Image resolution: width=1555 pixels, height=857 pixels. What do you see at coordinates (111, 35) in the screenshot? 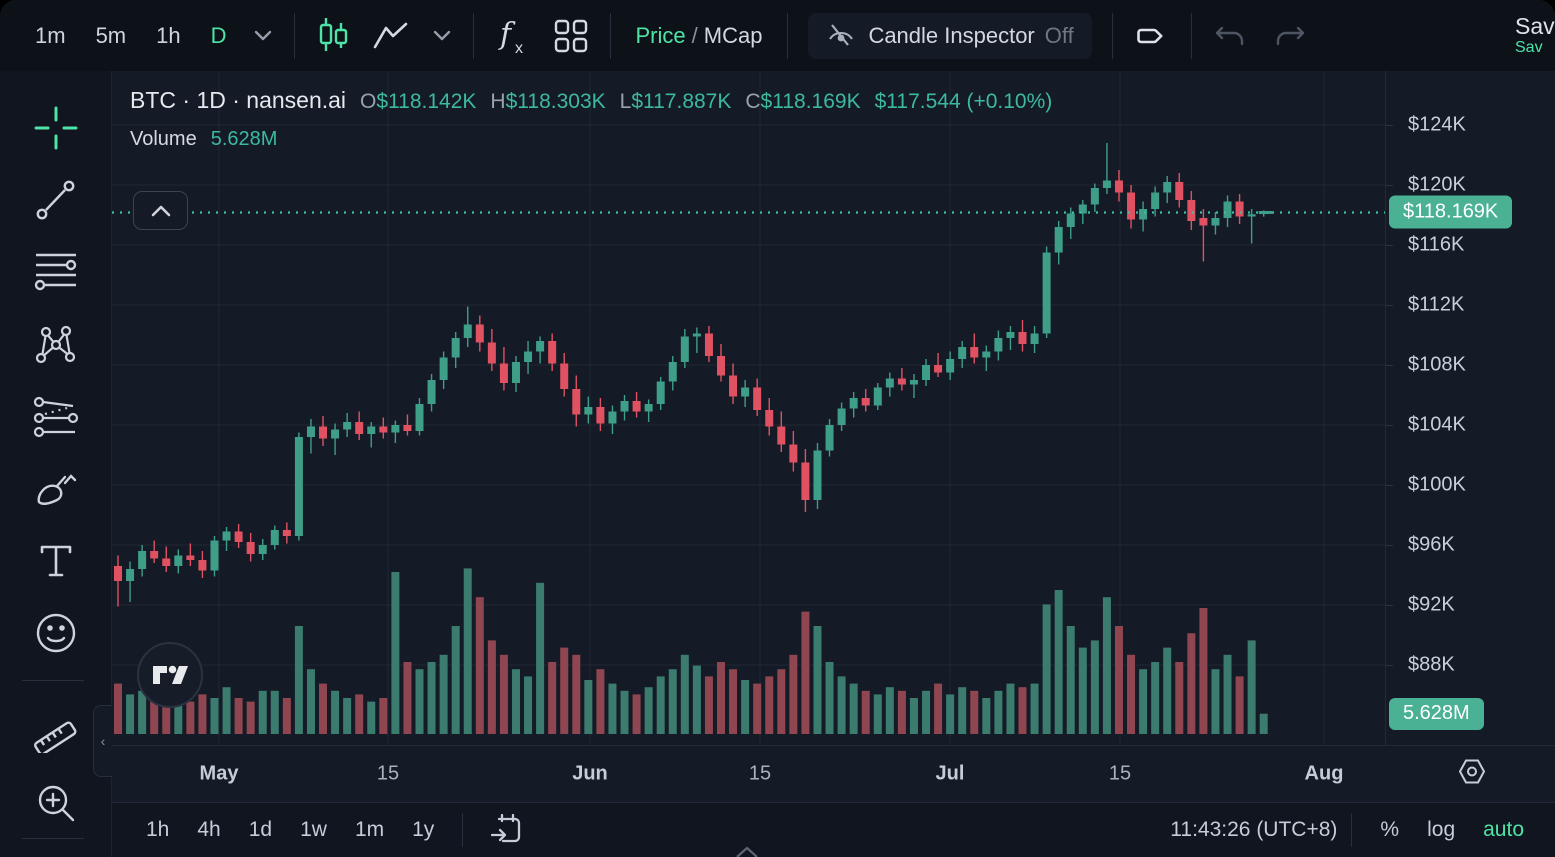
I see `timeframe-5m: 5m` at bounding box center [111, 35].